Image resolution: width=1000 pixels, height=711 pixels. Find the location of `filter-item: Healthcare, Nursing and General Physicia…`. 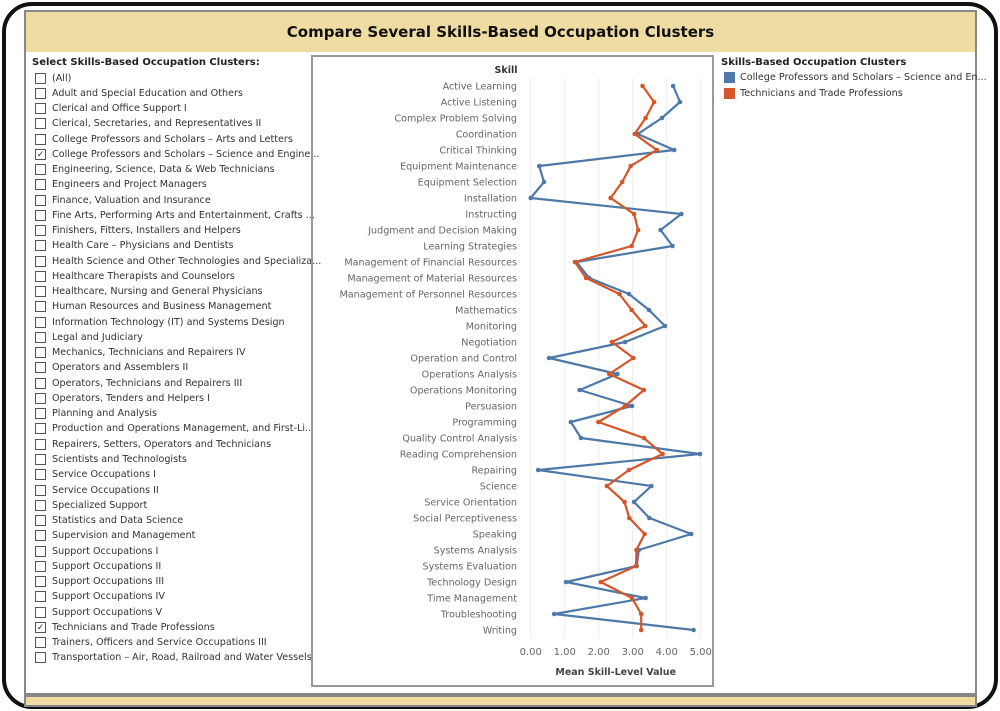

filter-item: Healthcare, Nursing and General Physicia… is located at coordinates (149, 292).